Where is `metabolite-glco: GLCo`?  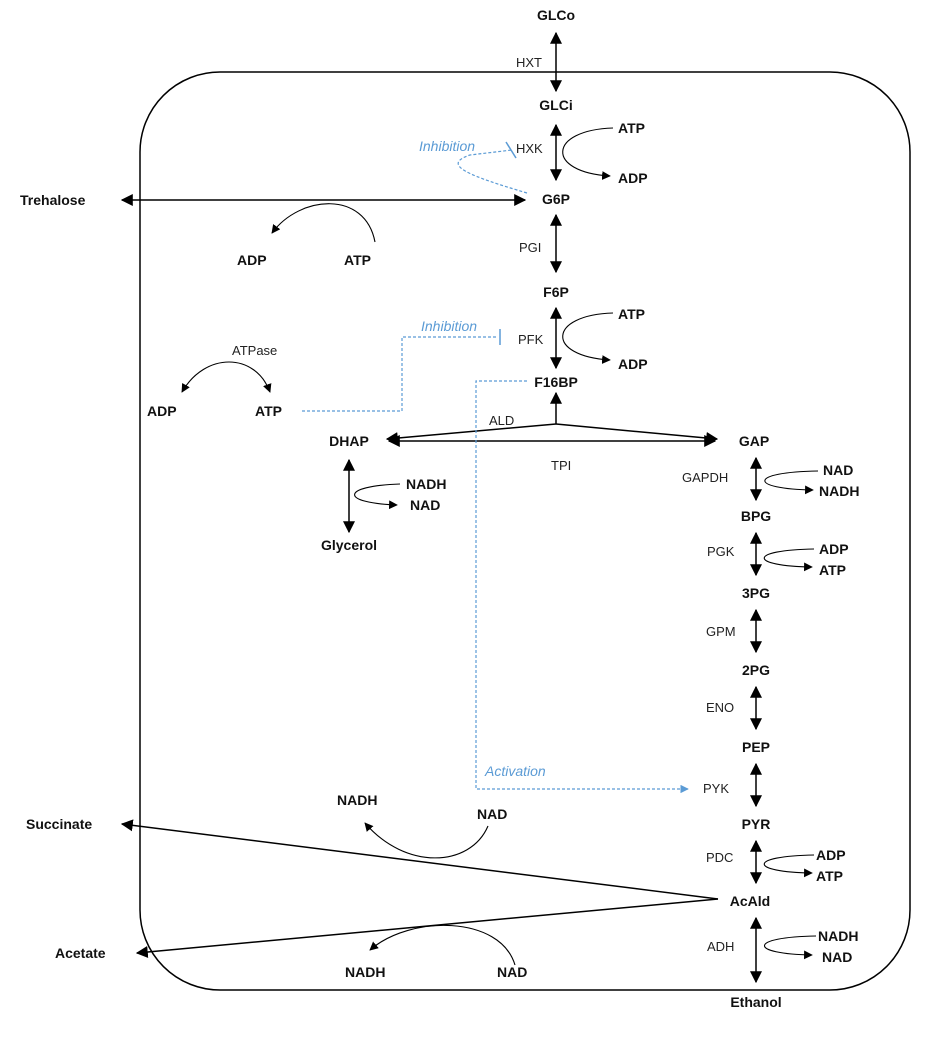 metabolite-glco: GLCo is located at coordinates (556, 15).